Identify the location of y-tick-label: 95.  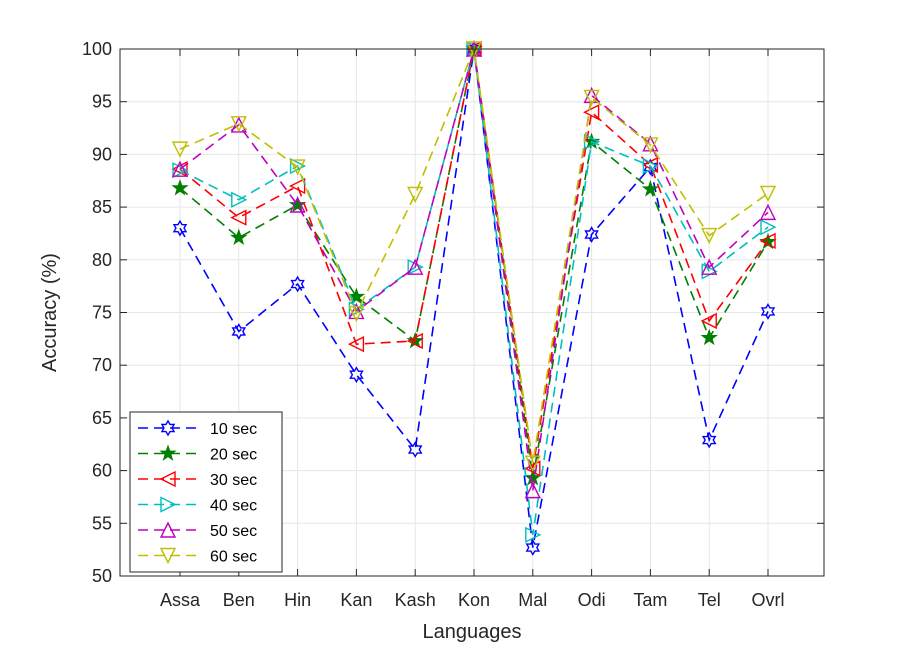
(102, 102).